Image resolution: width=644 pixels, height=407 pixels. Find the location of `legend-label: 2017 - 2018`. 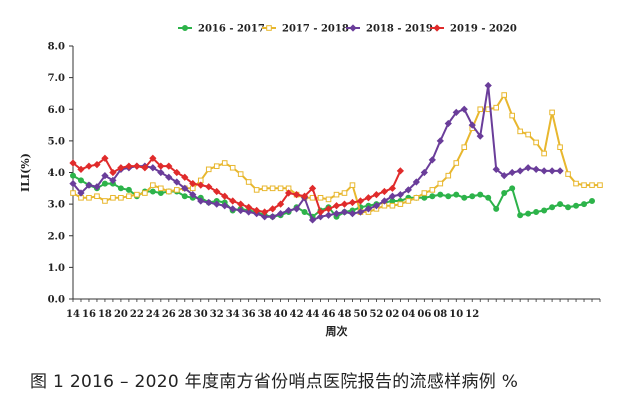

legend-label: 2017 - 2018 is located at coordinates (315, 29).